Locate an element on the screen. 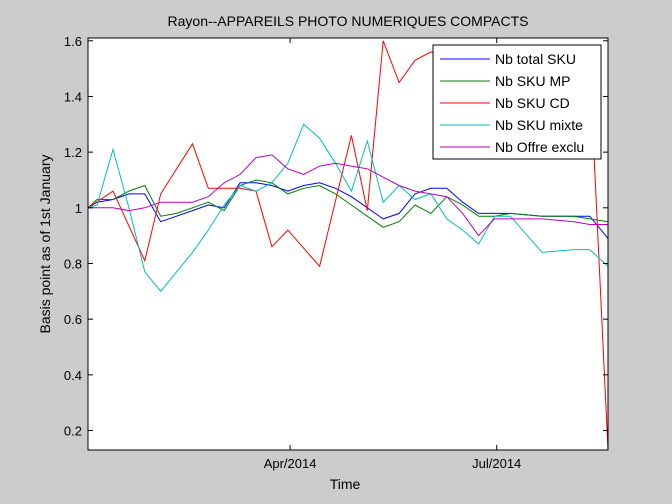 The image size is (672, 504). y-tick-label: 1.4 is located at coordinates (73, 96).